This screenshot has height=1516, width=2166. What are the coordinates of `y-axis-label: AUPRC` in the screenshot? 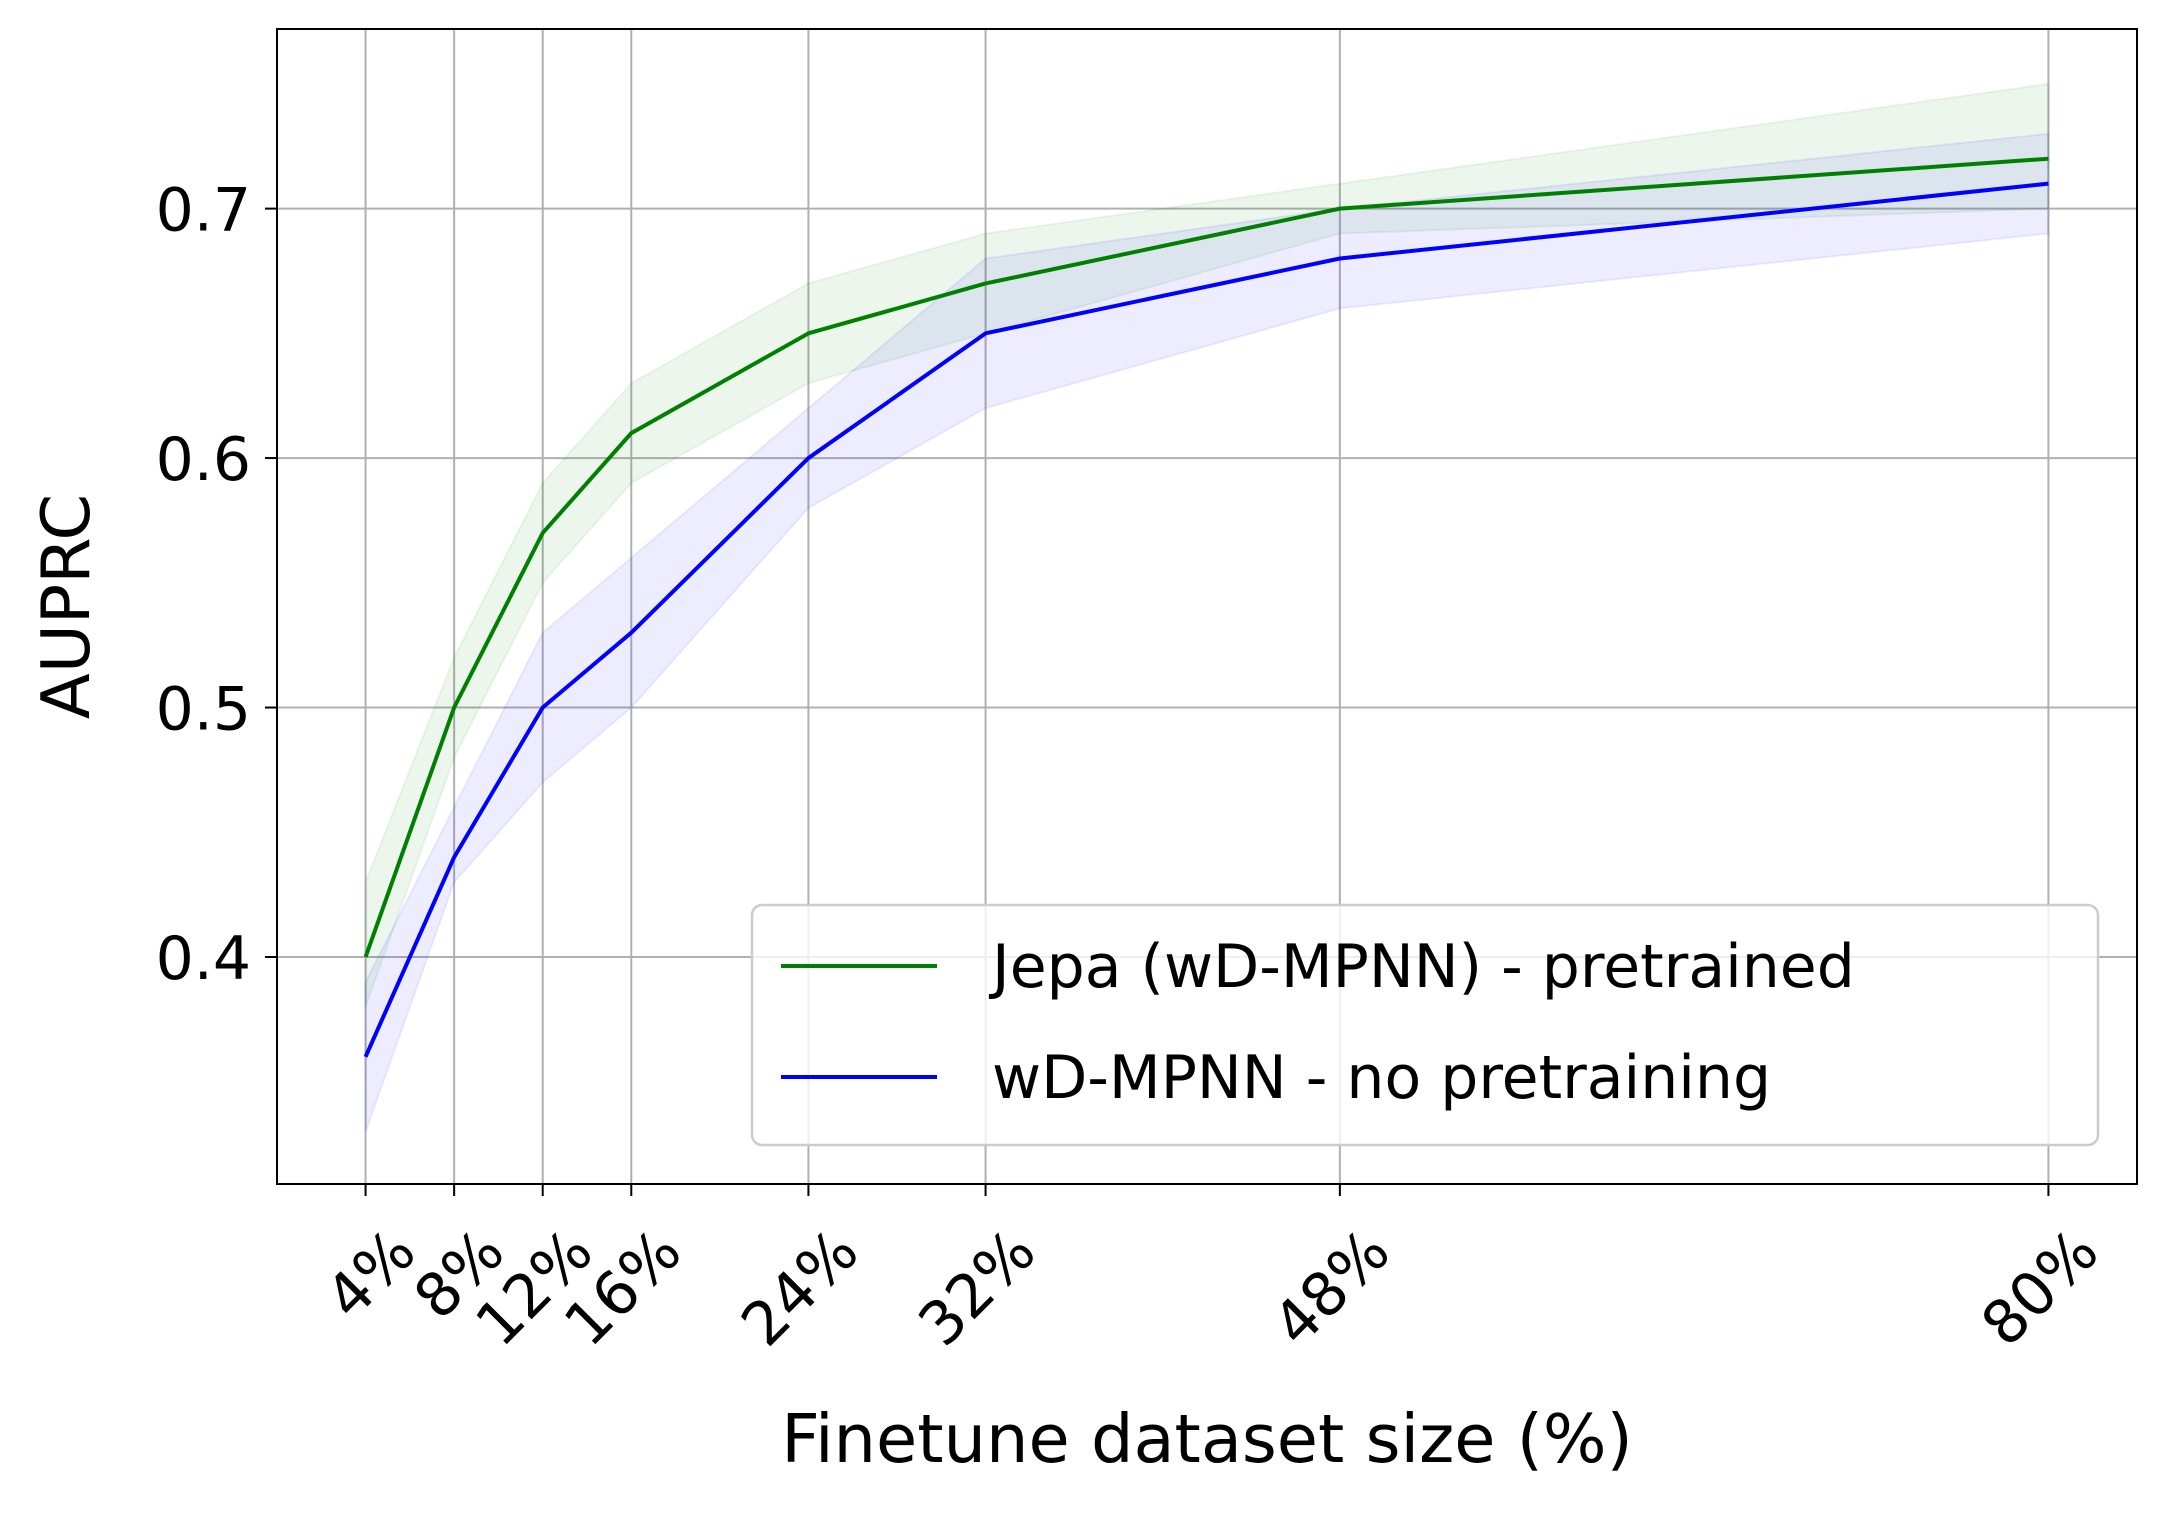 It's located at (66, 606).